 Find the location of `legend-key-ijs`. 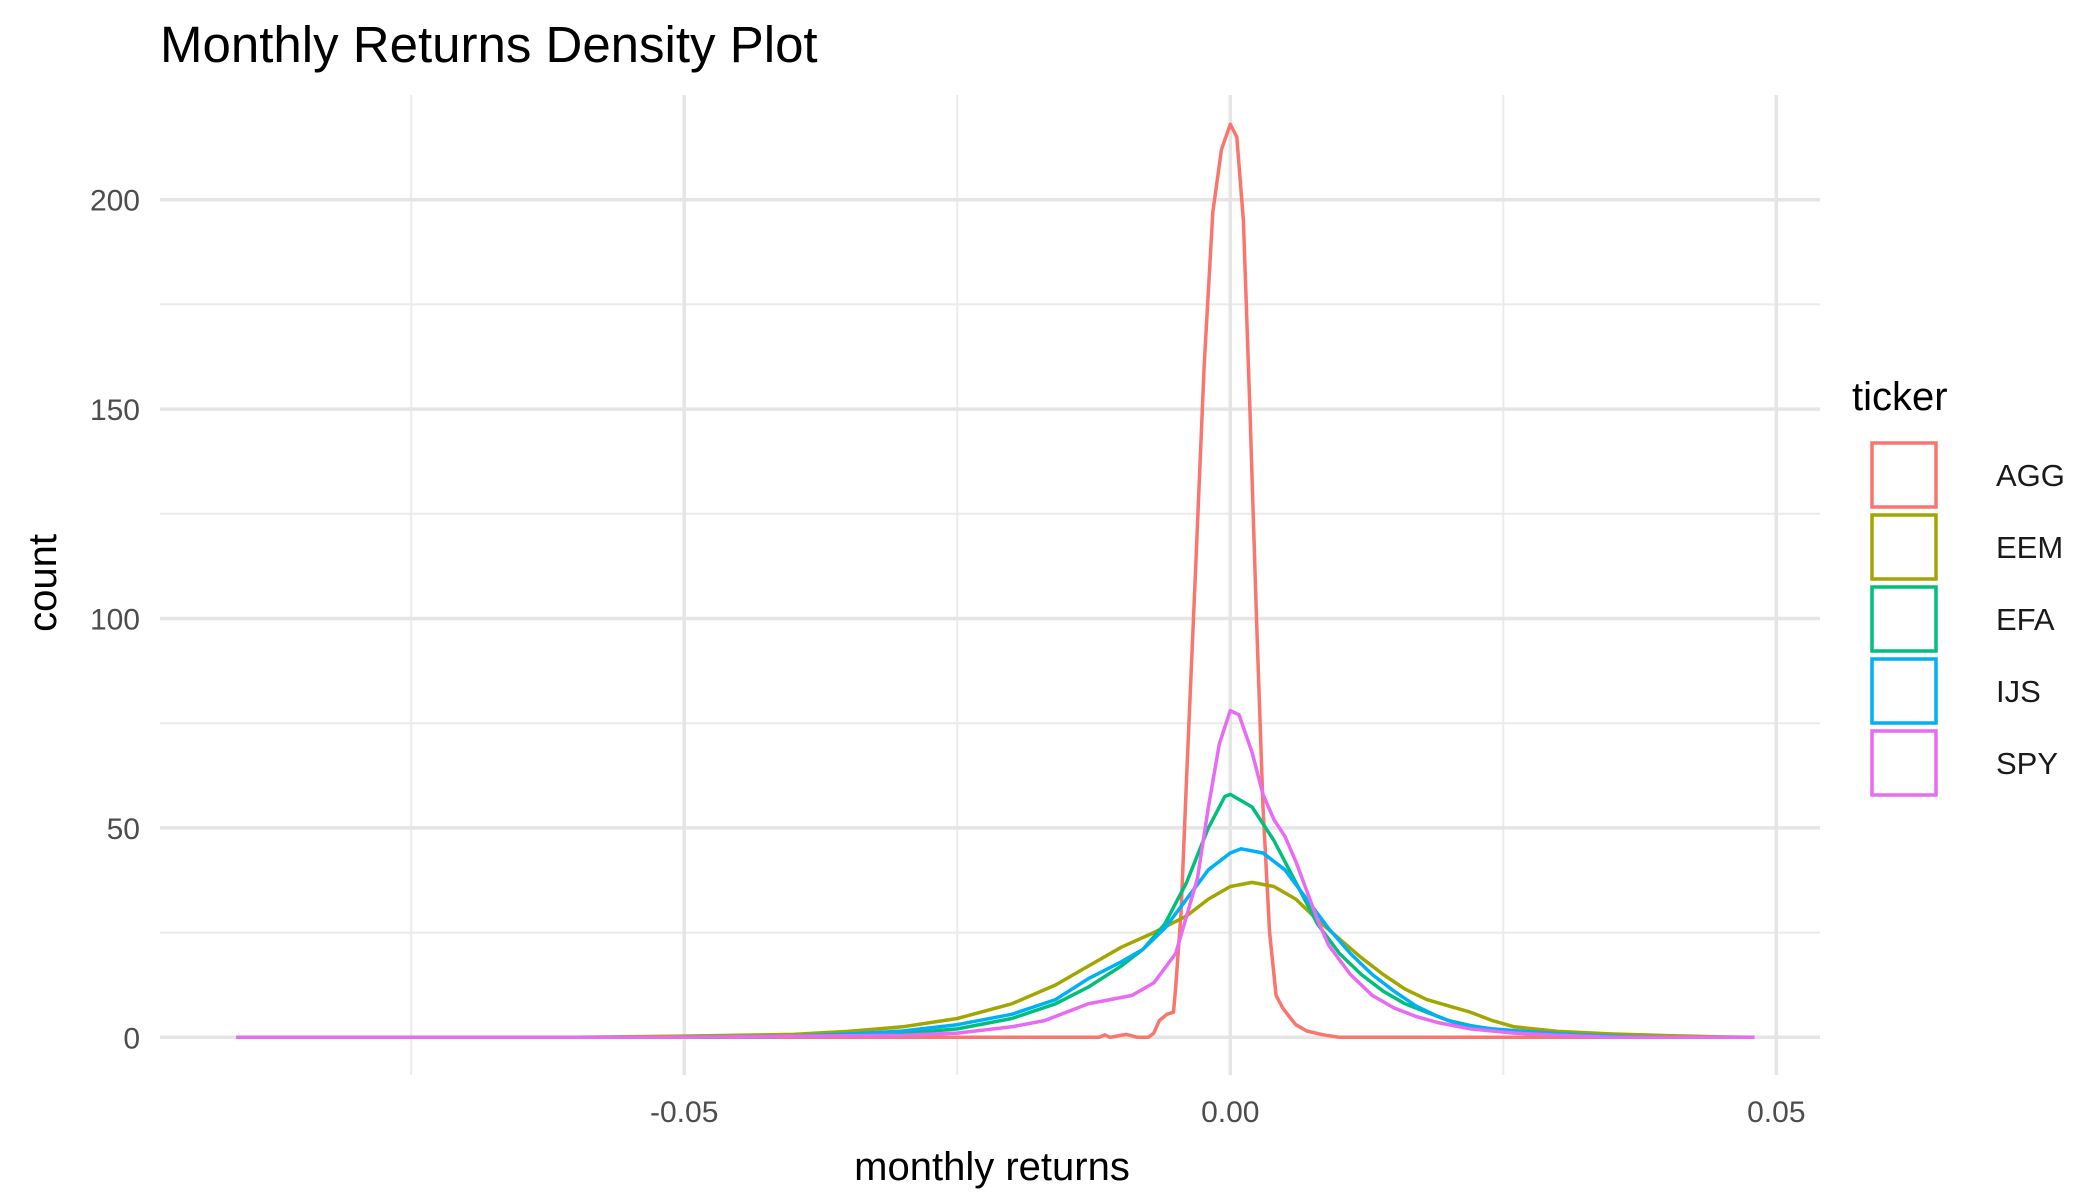

legend-key-ijs is located at coordinates (1904, 691).